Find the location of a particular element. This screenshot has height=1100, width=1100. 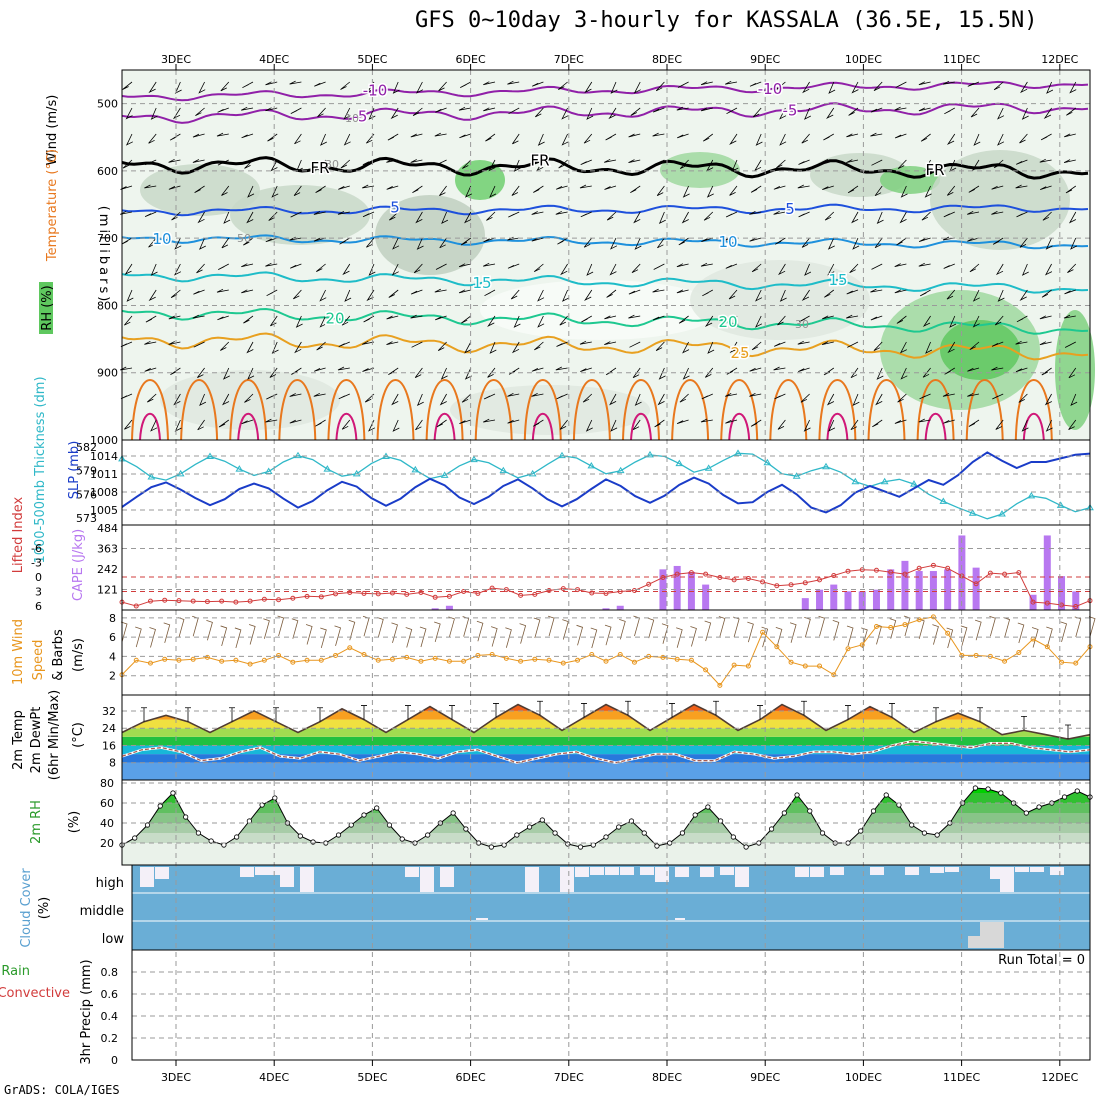

axis-label-precip-total: Total / Rain is located at coordinates (15, 971).